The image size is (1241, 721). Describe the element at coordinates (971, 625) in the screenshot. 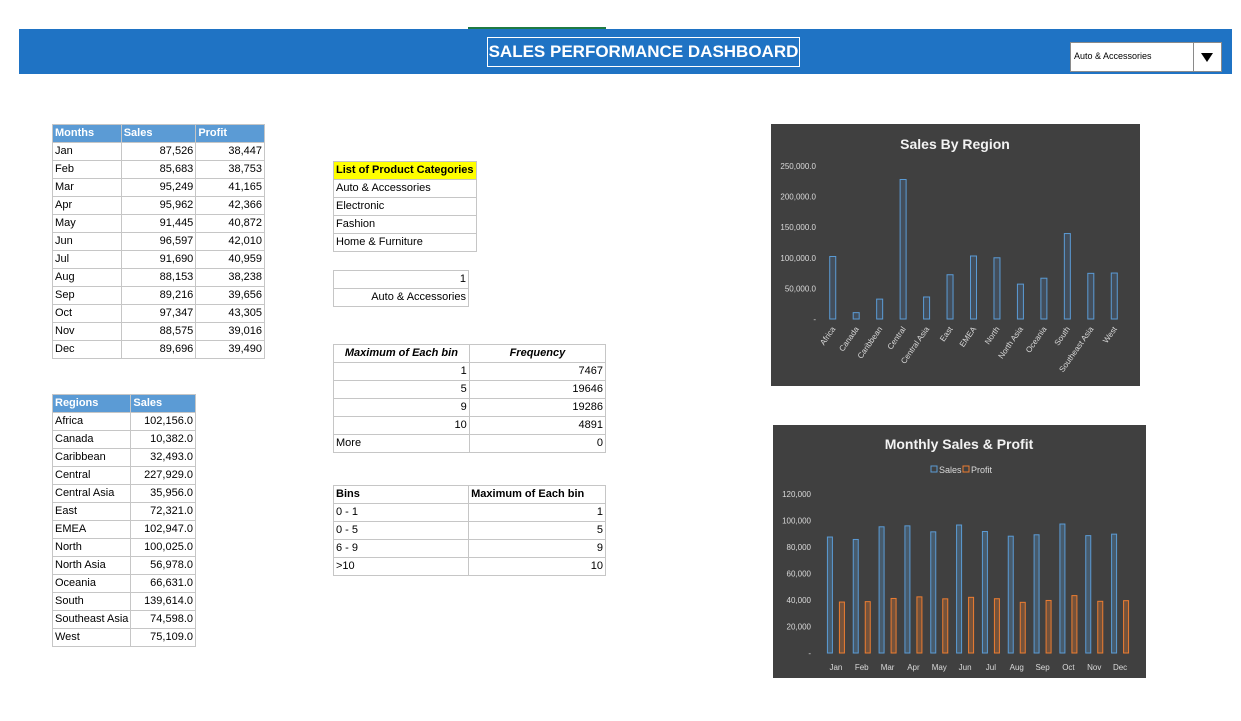

I see `bar-profit-jun` at that location.